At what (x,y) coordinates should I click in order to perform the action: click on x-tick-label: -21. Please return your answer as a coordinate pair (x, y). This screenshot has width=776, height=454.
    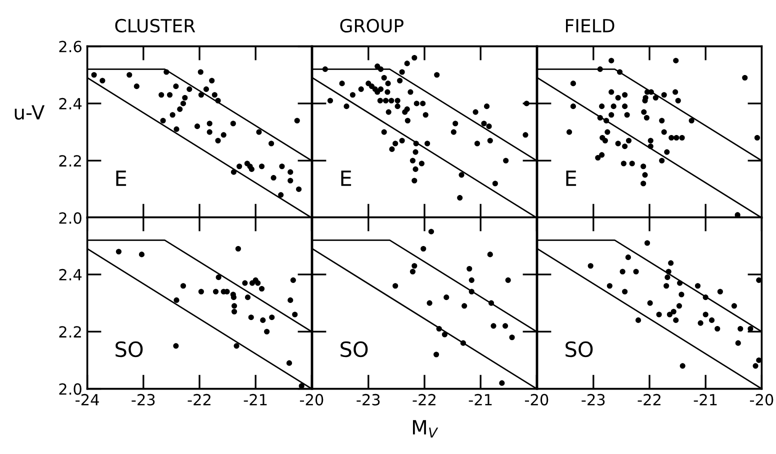
    Looking at the image, I should click on (255, 400).